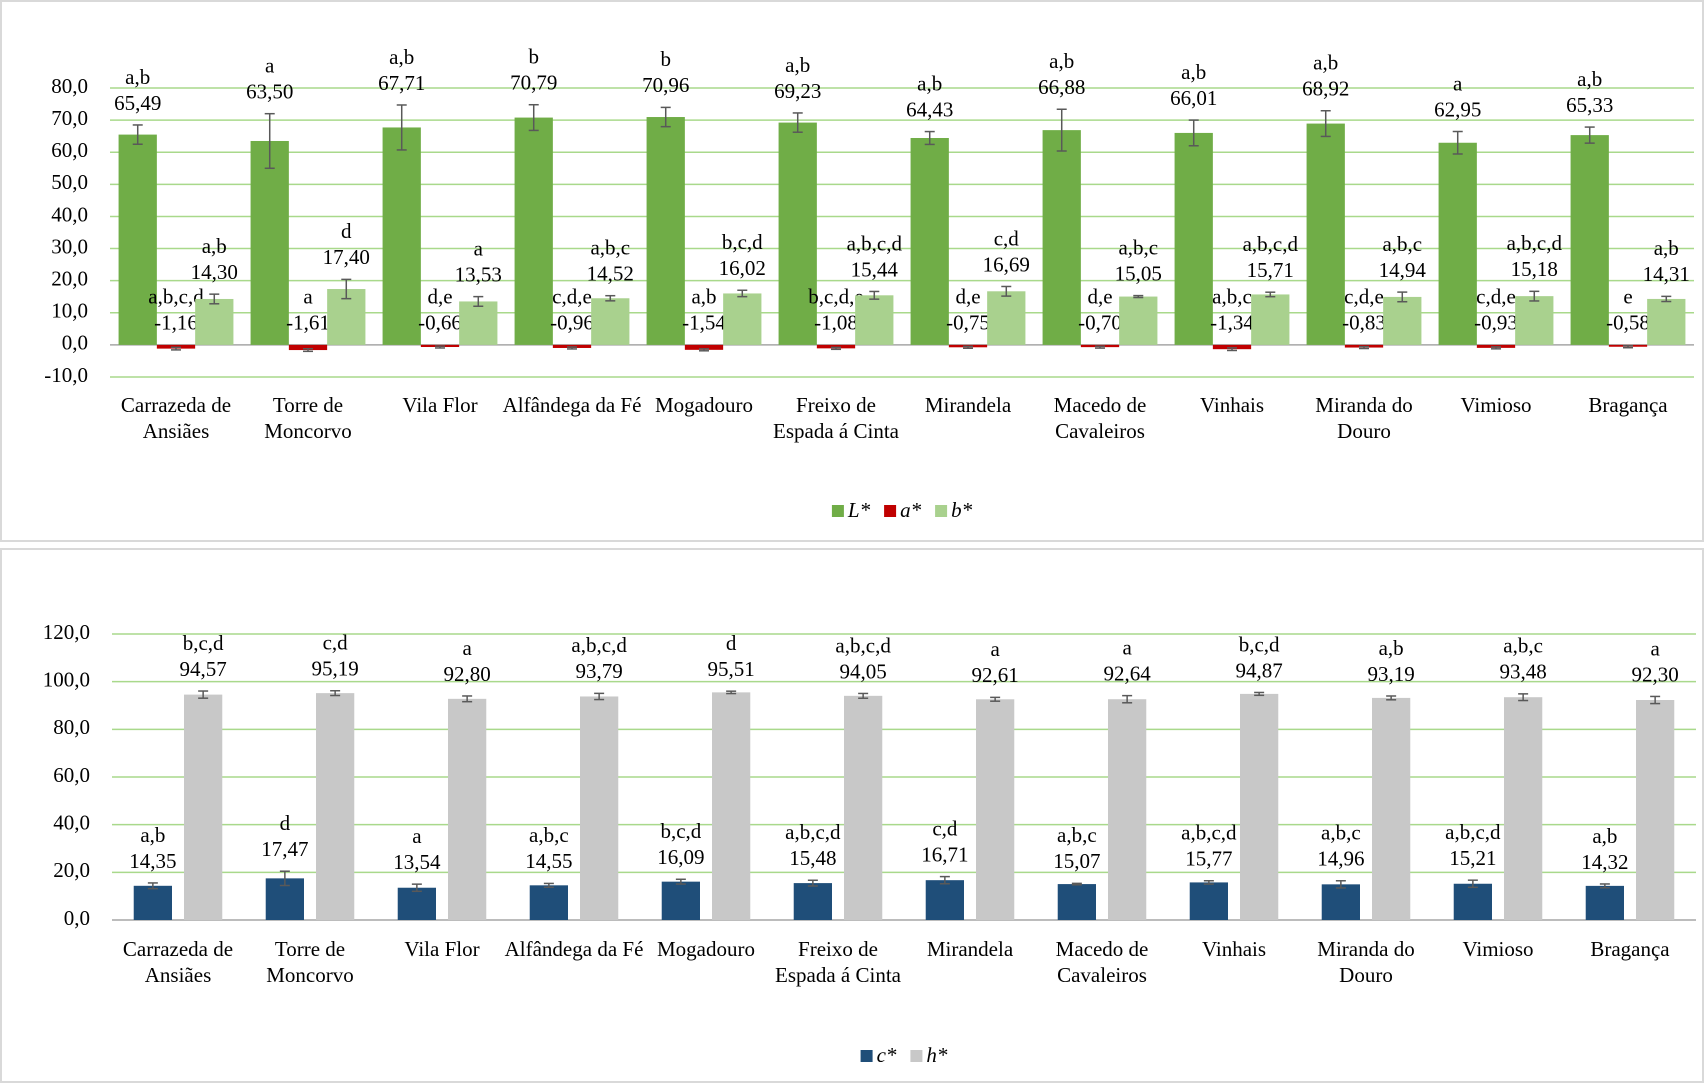 This screenshot has height=1083, width=1704. What do you see at coordinates (69, 118) in the screenshot?
I see `y-tick-label: 70,0` at bounding box center [69, 118].